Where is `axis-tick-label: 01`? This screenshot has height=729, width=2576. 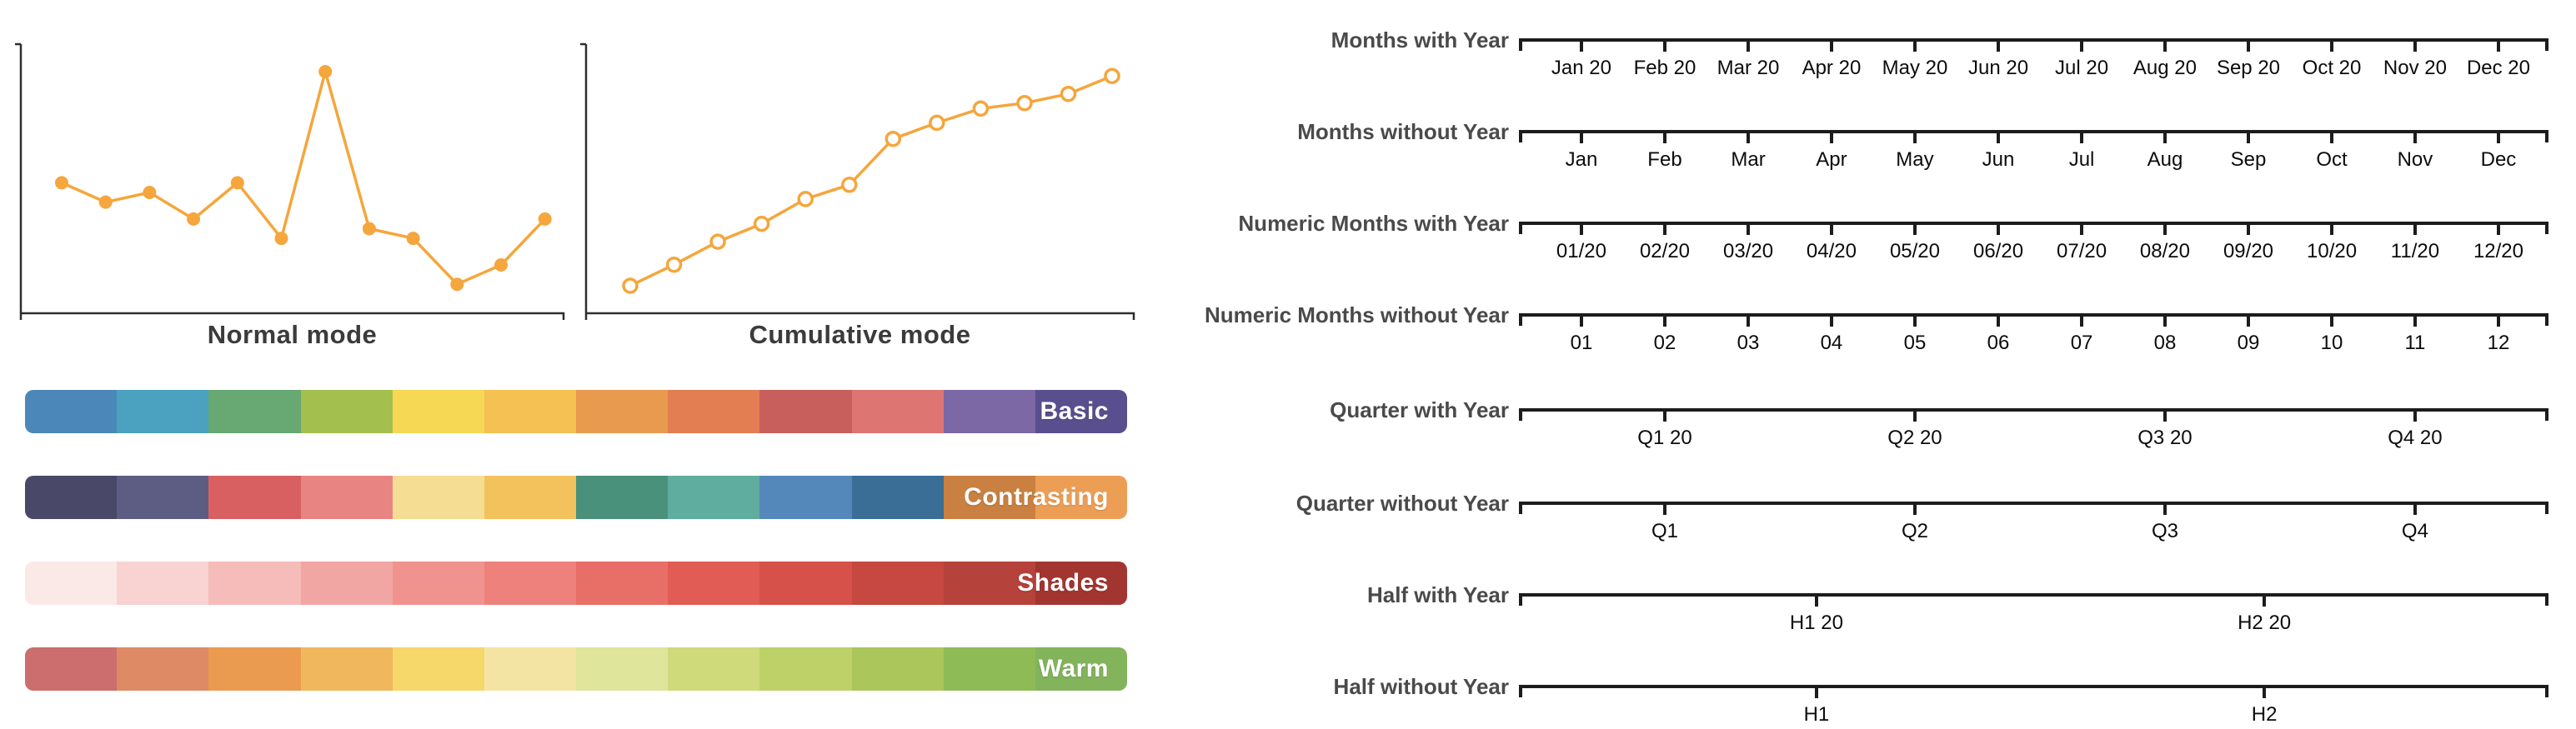 axis-tick-label: 01 is located at coordinates (1581, 343).